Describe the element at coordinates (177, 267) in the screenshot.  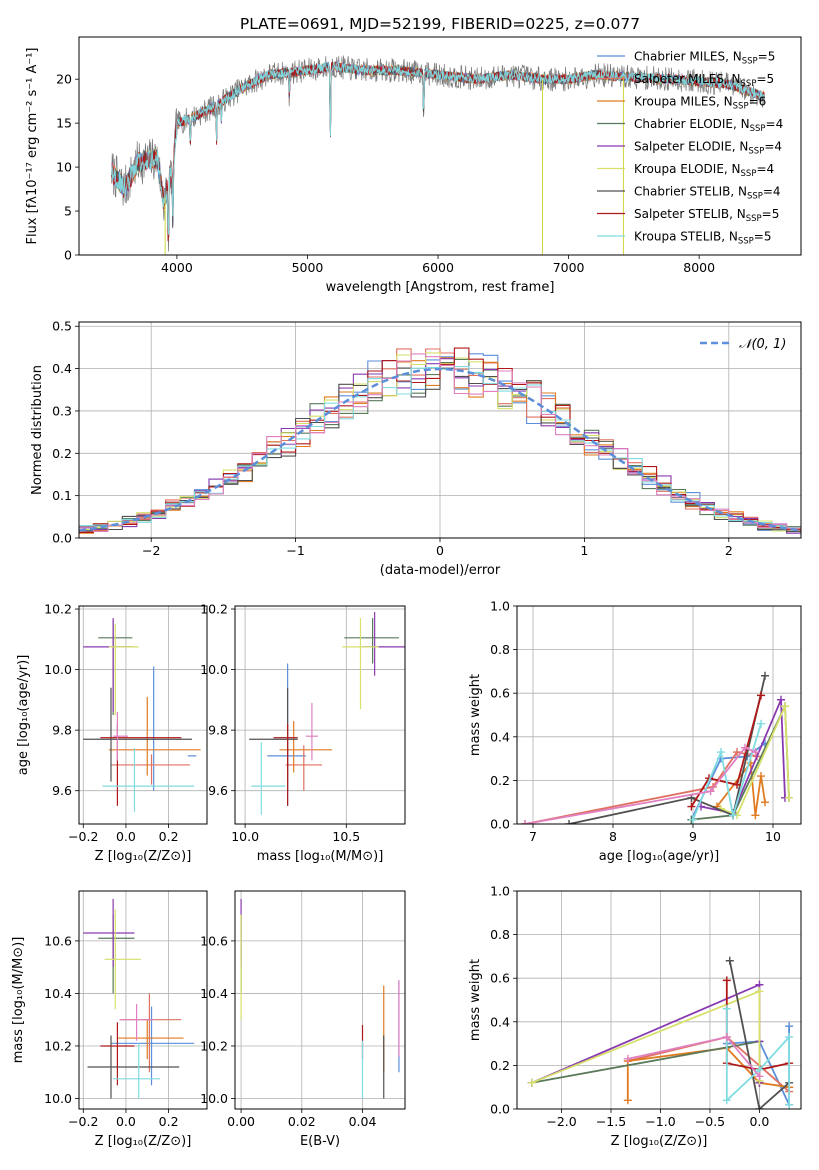
I see `x-tick-label: 4000` at that location.